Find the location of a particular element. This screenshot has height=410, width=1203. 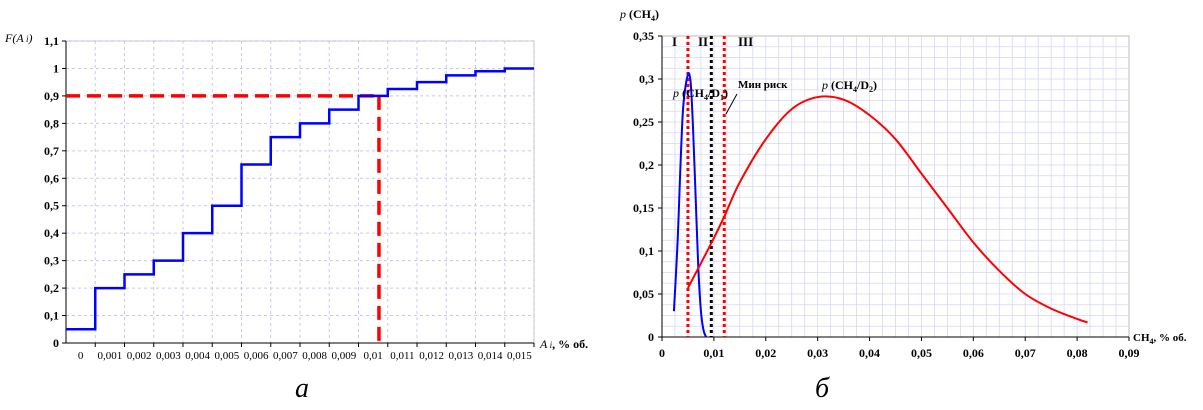

x-tick-label: 0,001 is located at coordinates (110, 356).